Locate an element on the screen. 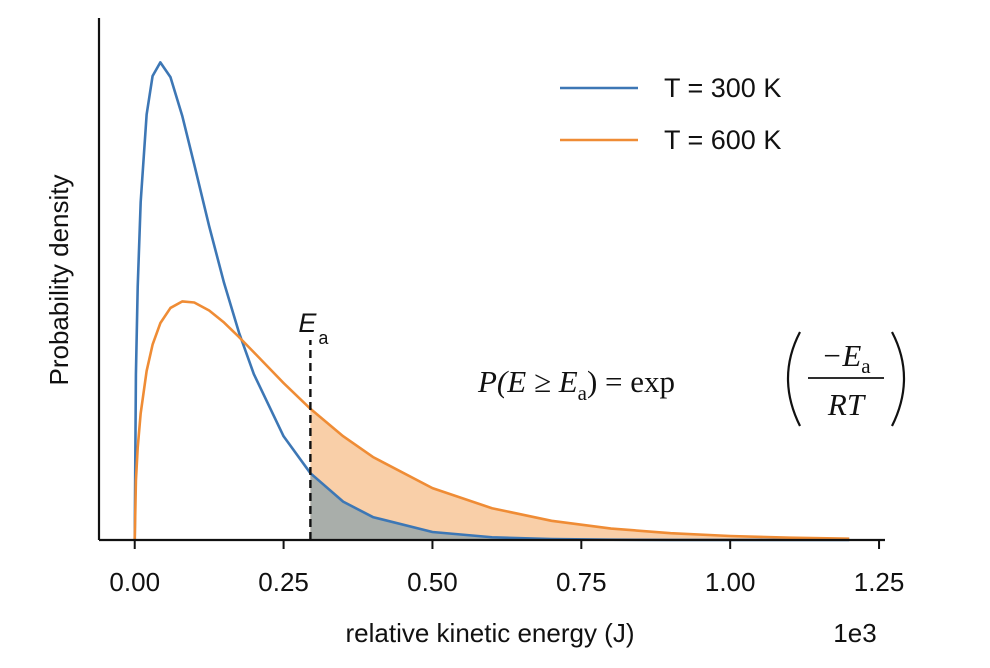 This screenshot has width=990, height=668. x-tick-label: 0.25 is located at coordinates (283, 582).